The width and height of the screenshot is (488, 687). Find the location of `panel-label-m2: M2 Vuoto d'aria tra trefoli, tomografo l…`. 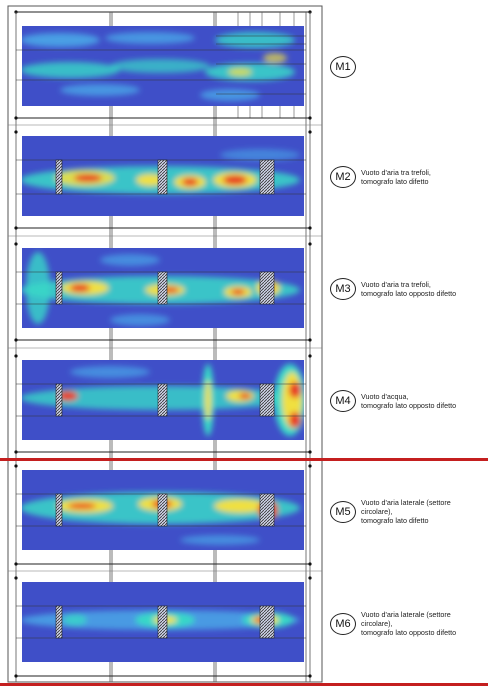

panel-label-m2: M2 Vuoto d'aria tra trefoli, tomografo l… is located at coordinates (409, 177).